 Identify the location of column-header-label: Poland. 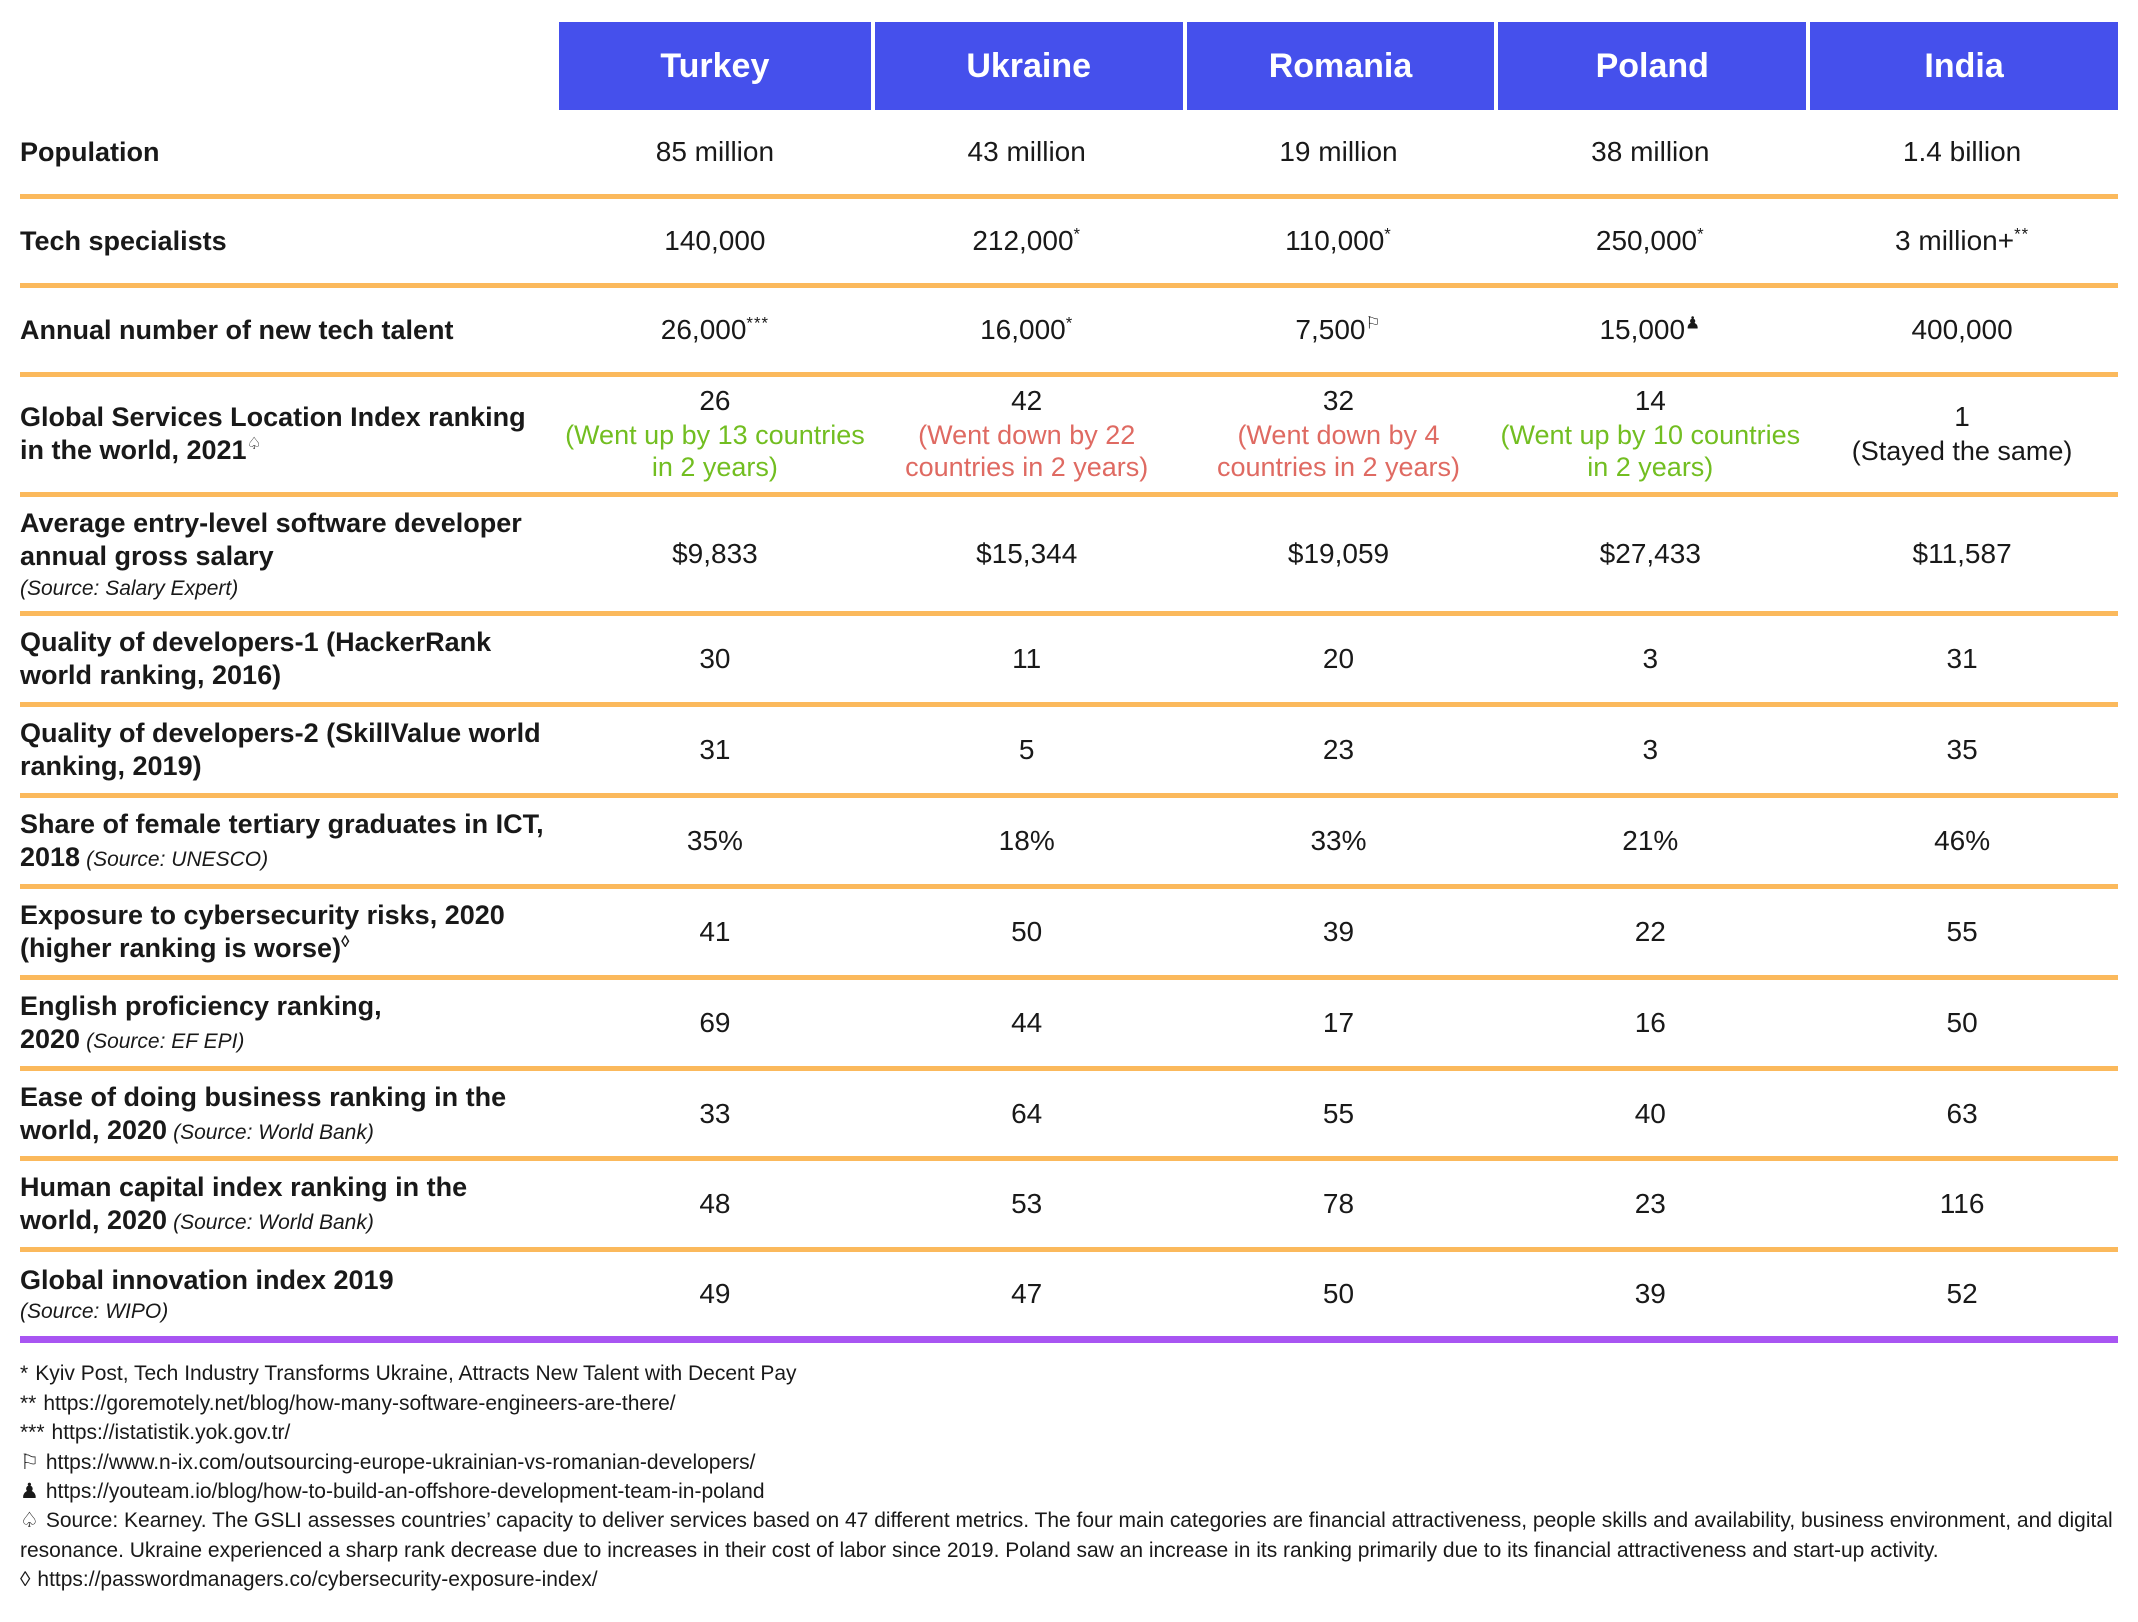
(1652, 65).